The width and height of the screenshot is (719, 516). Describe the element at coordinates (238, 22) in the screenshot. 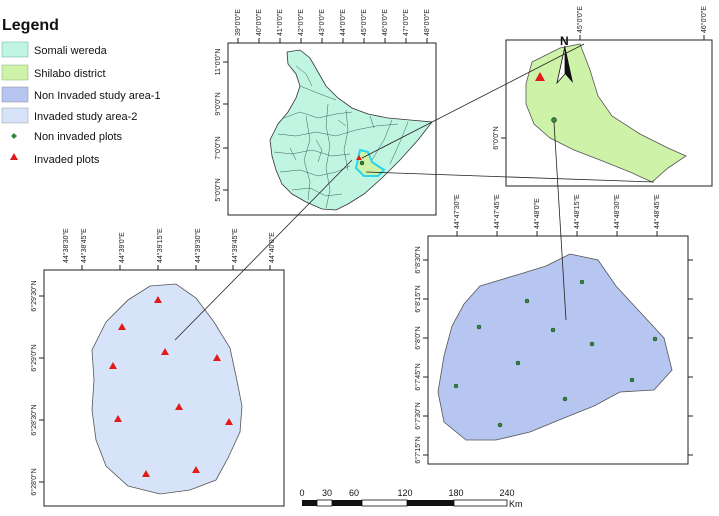

I see `tick-label: 39°0'0"E` at that location.